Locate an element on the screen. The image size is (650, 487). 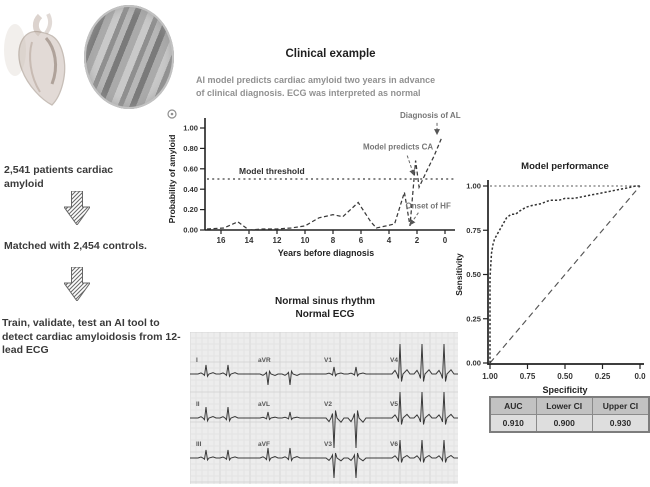
svg-text: 16 is located at coordinates (221, 240).